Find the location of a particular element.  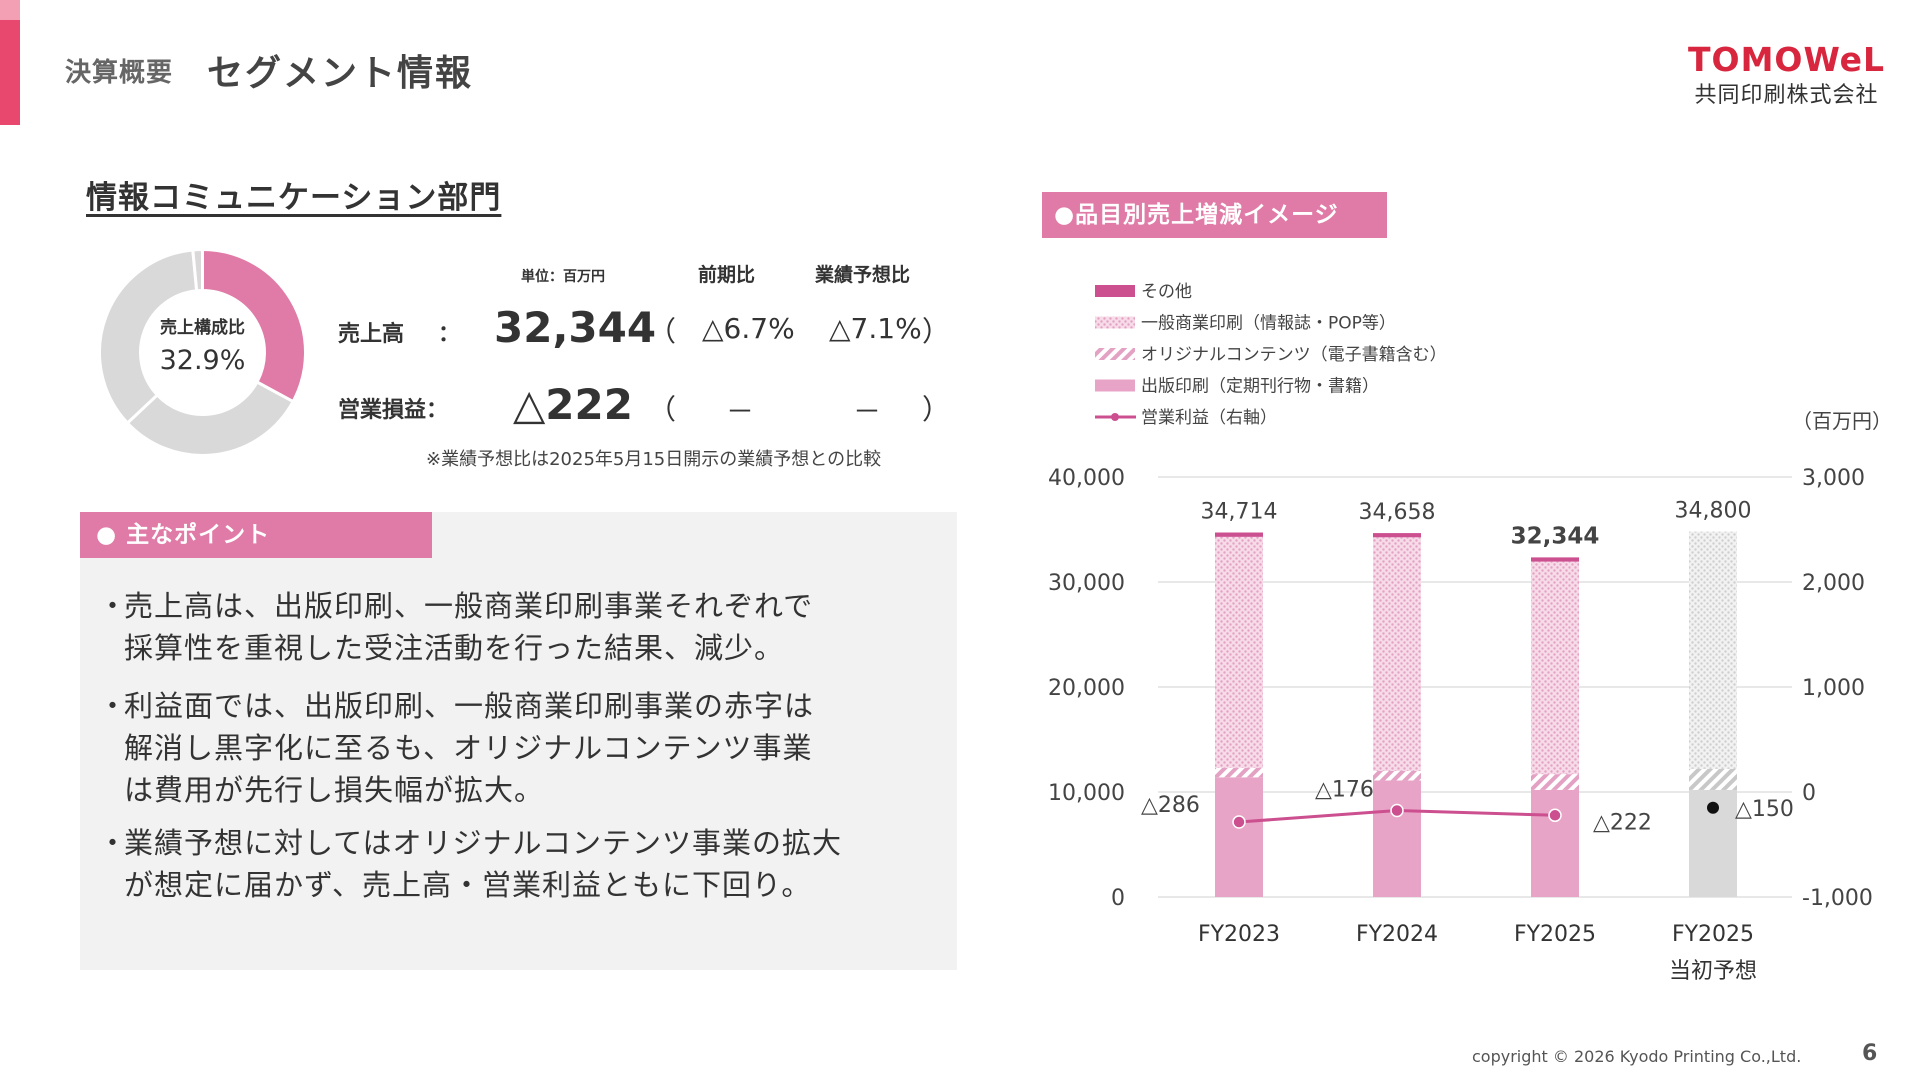

op-value: △222 is located at coordinates (573, 404).